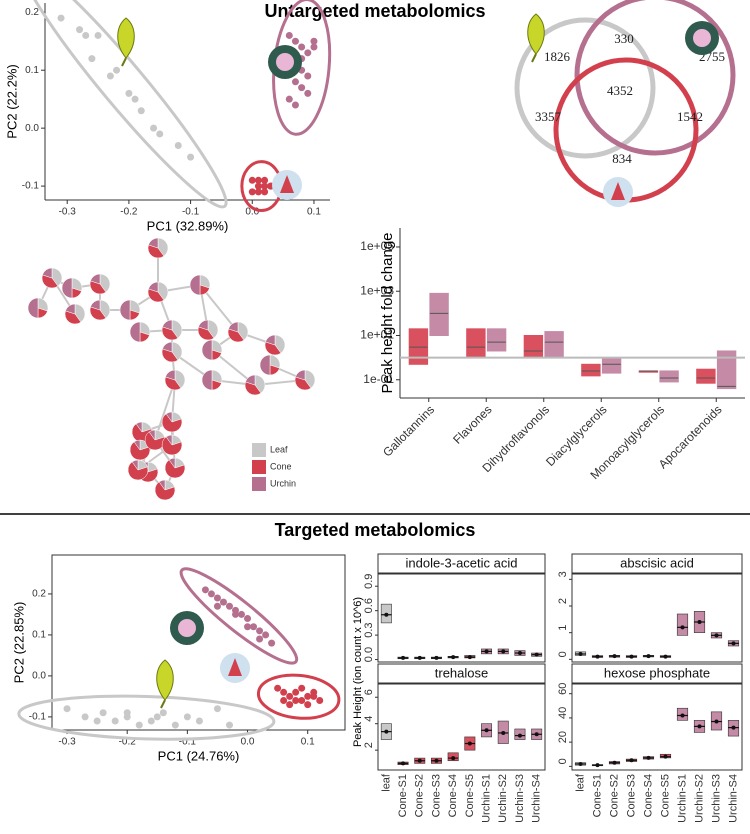 This screenshot has height=834, width=750. What do you see at coordinates (369, 605) in the screenshot?
I see `y-tick-label: 0.6` at bounding box center [369, 605].